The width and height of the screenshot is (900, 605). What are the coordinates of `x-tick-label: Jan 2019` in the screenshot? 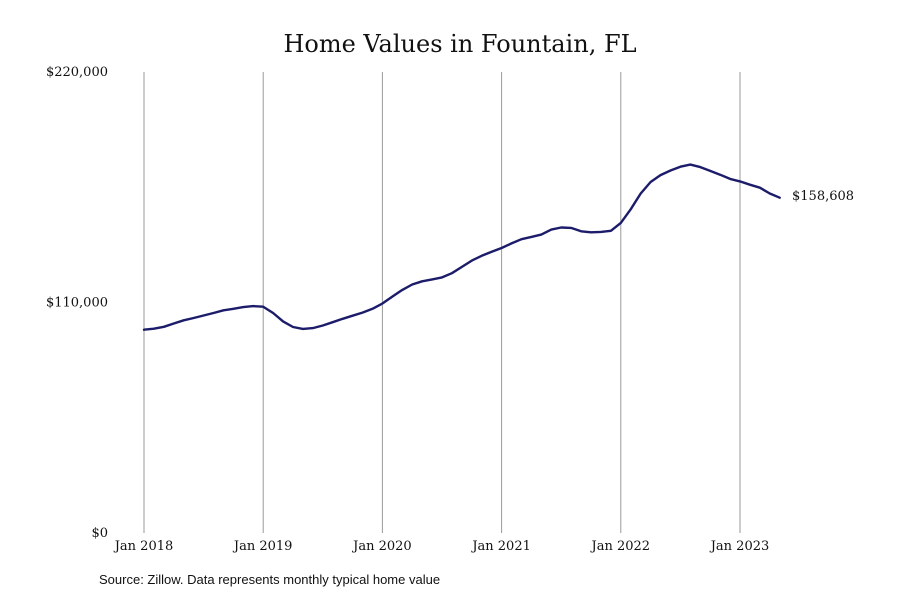 It's located at (262, 546).